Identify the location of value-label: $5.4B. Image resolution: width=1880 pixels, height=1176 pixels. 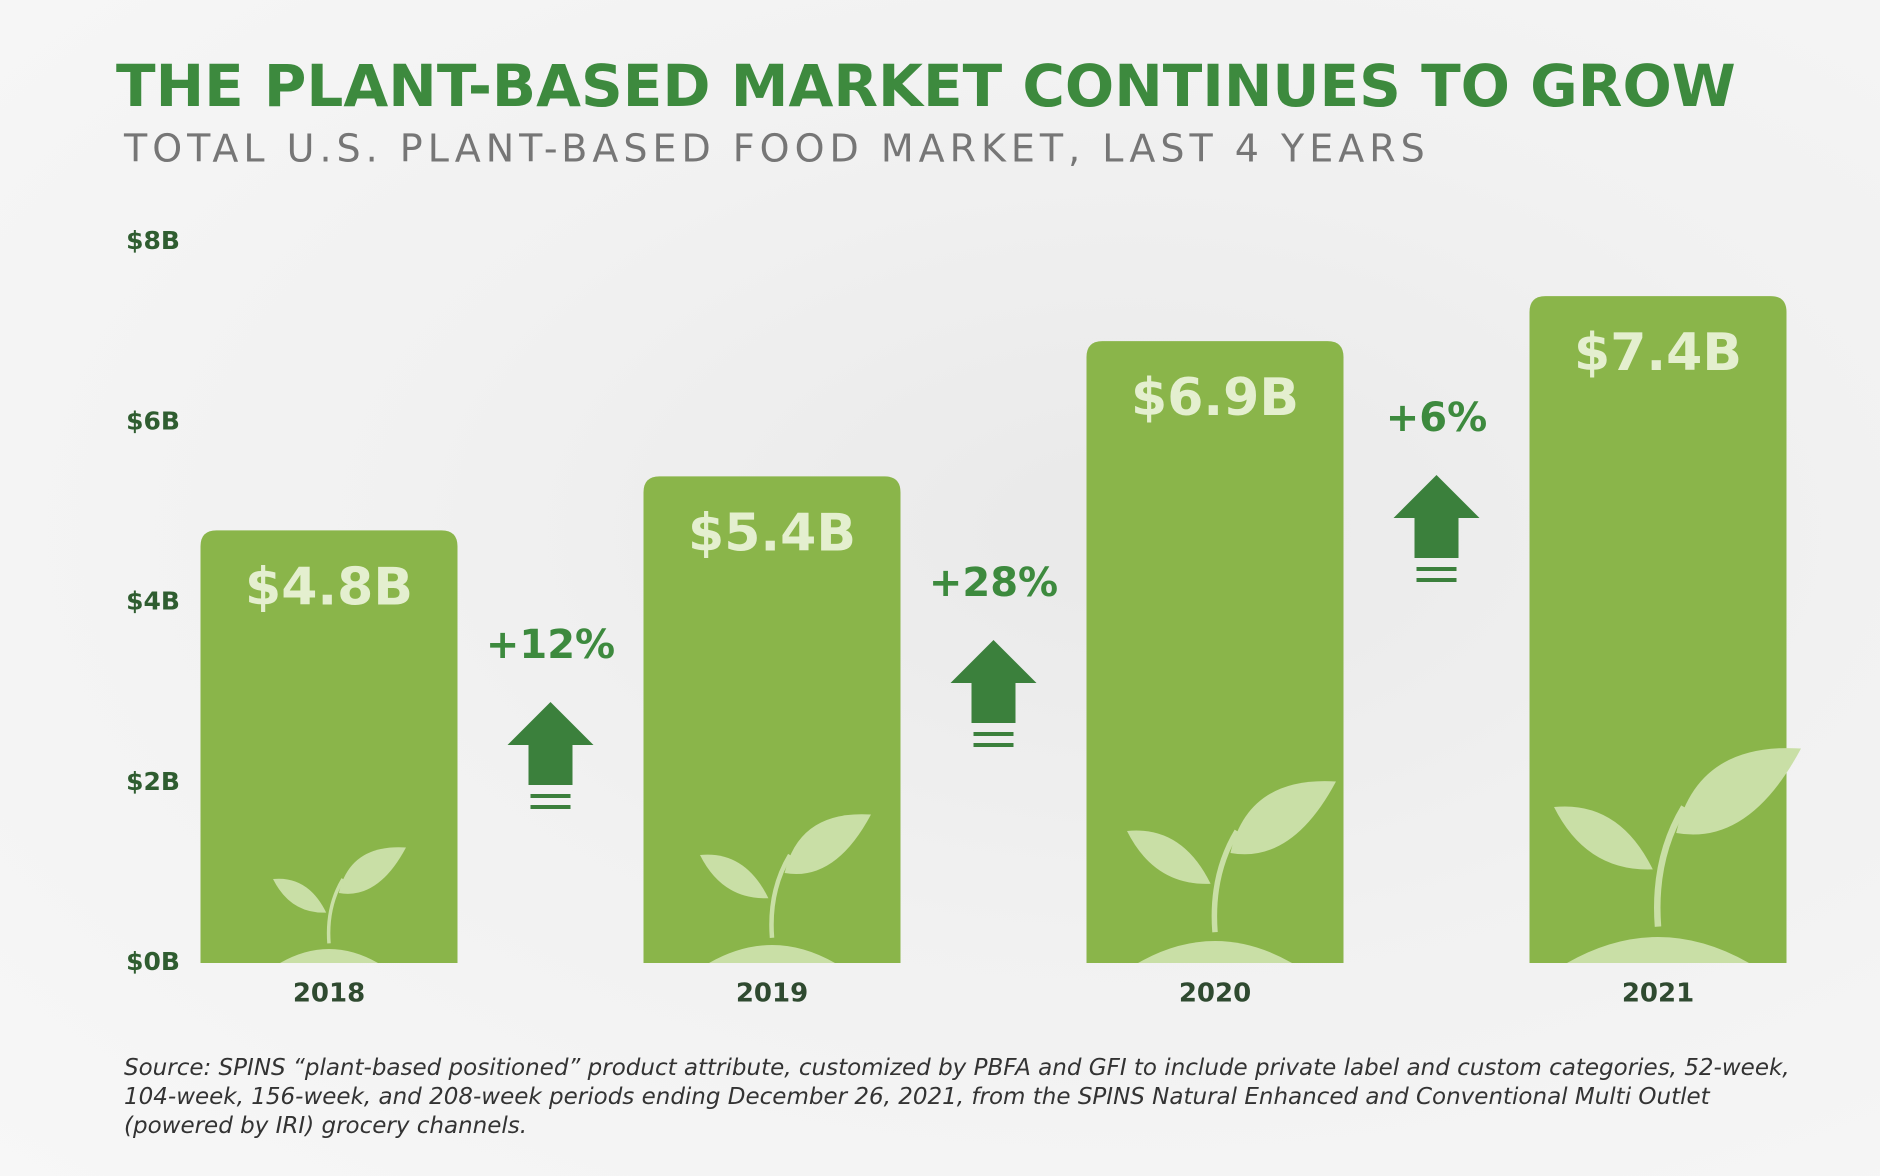
(772, 533).